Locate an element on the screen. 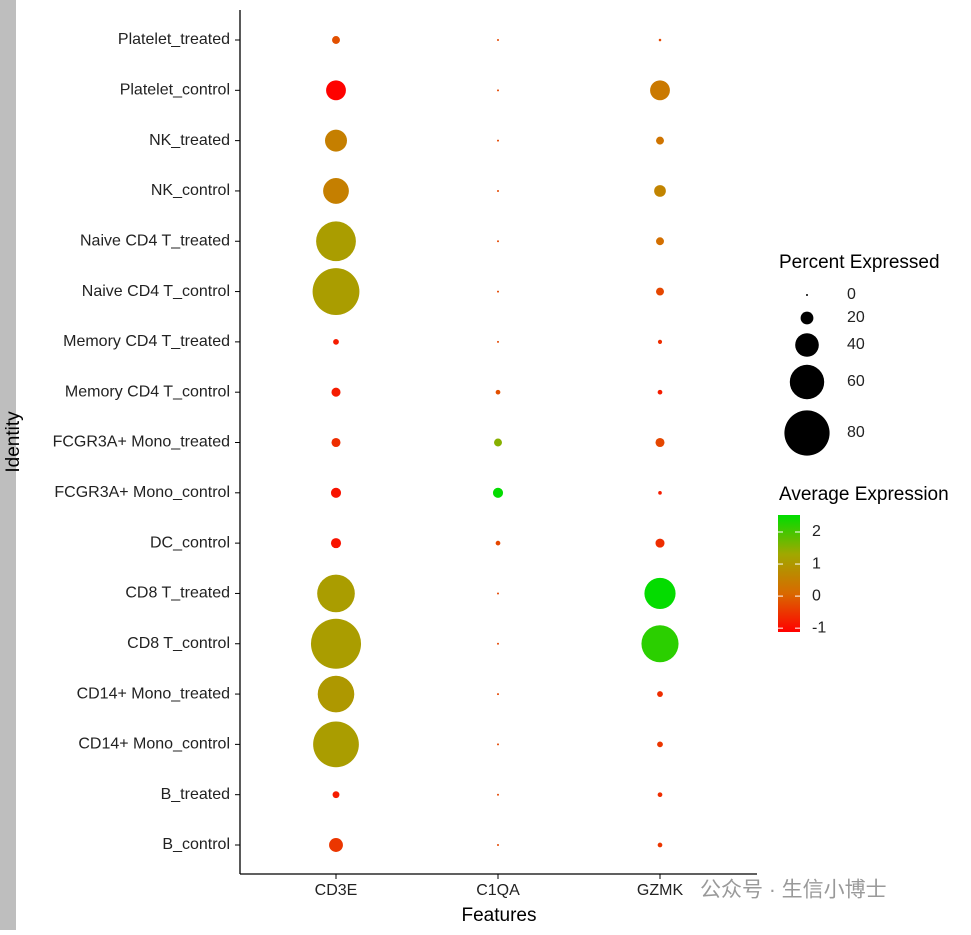 Image resolution: width=971 pixels, height=935 pixels. y-tick-label: B_control is located at coordinates (196, 844).